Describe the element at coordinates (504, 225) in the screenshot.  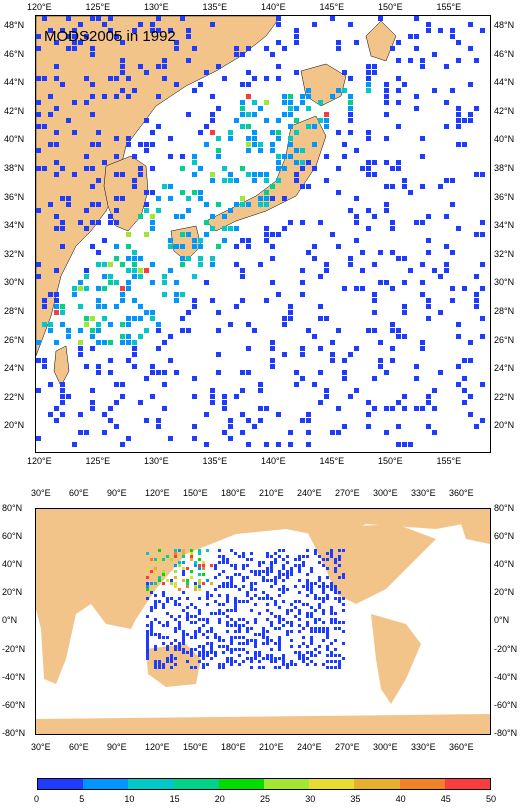
I see `top-y-tick-right: 34°N` at that location.